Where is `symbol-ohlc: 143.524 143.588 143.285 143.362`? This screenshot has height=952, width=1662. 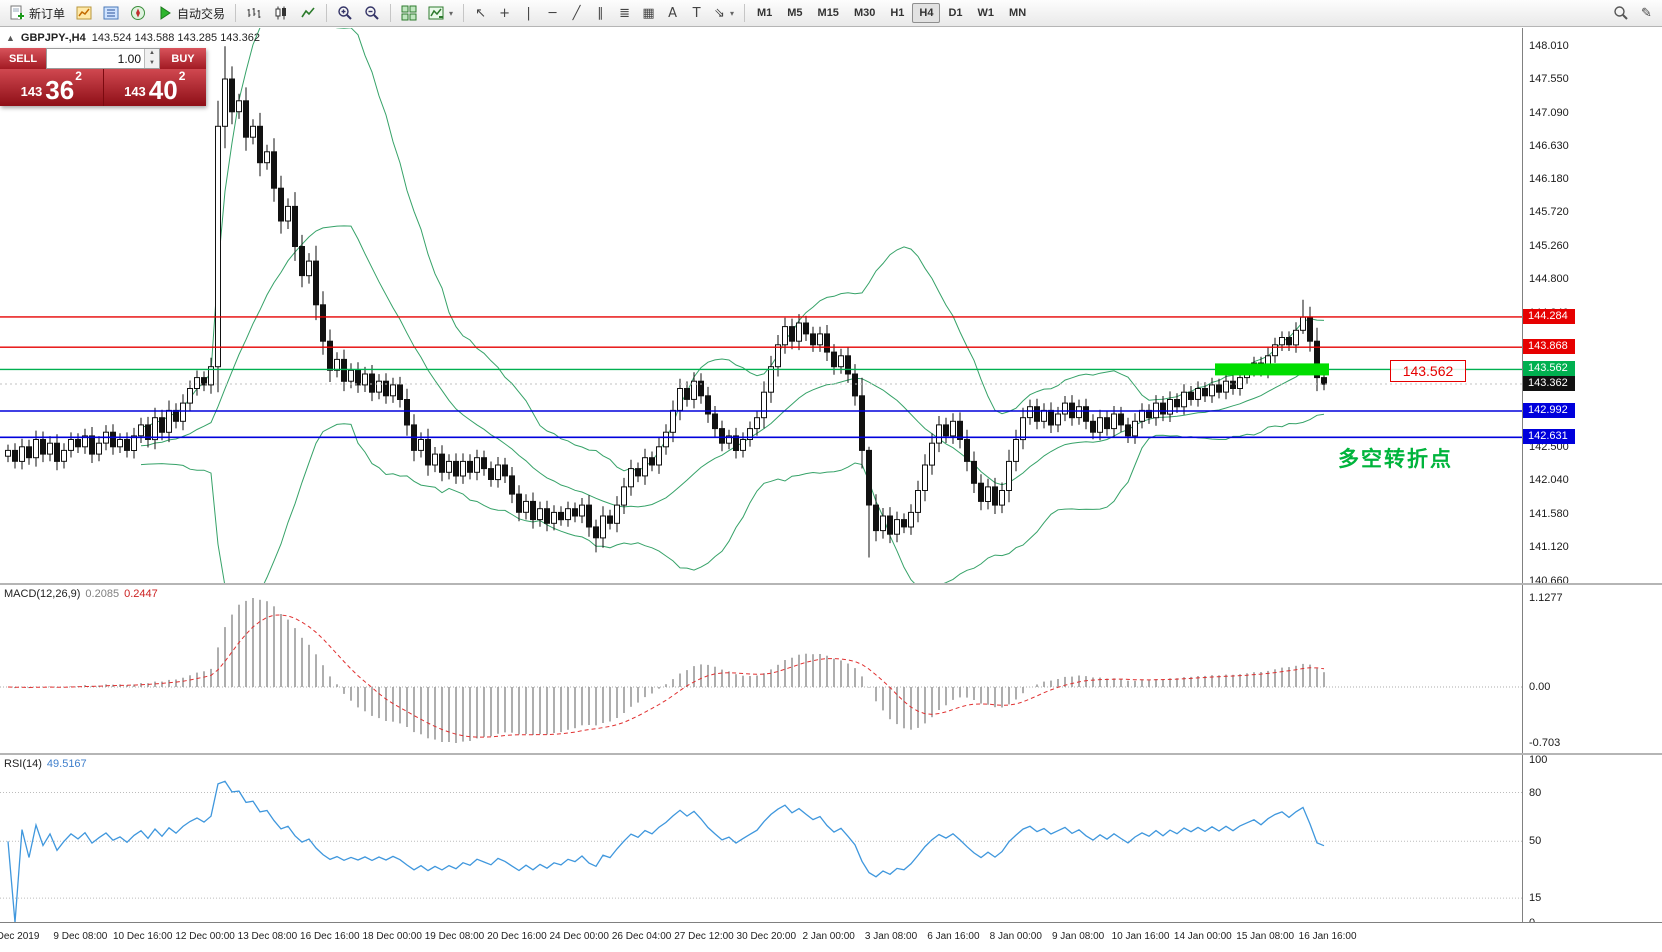 symbol-ohlc: 143.524 143.588 143.285 143.362 is located at coordinates (175, 38).